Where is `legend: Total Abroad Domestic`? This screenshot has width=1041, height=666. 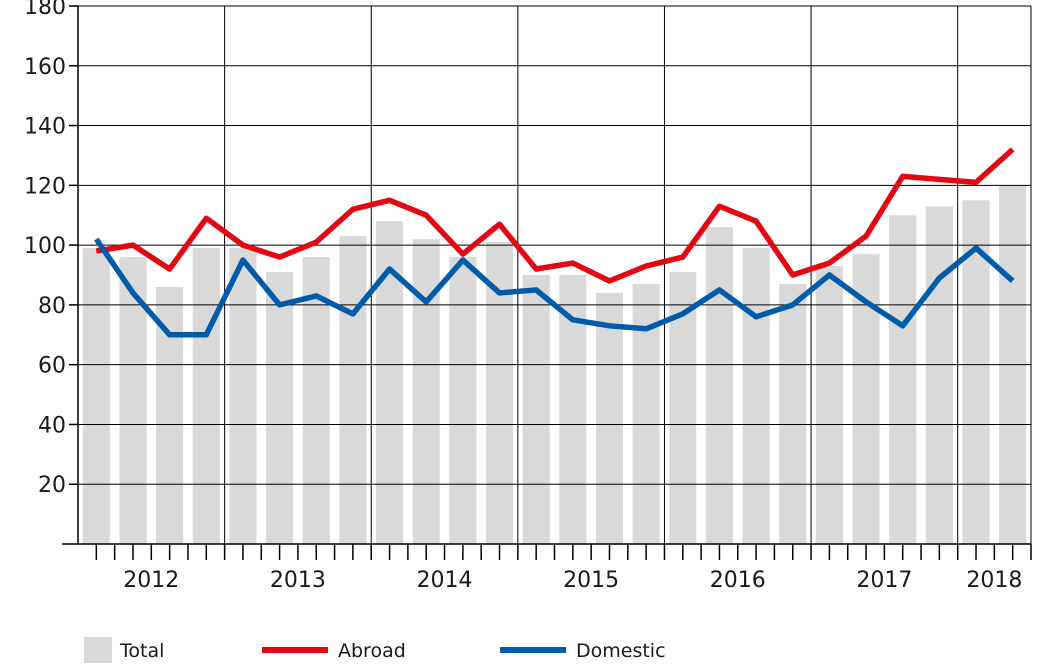 legend: Total Abroad Domestic is located at coordinates (375, 650).